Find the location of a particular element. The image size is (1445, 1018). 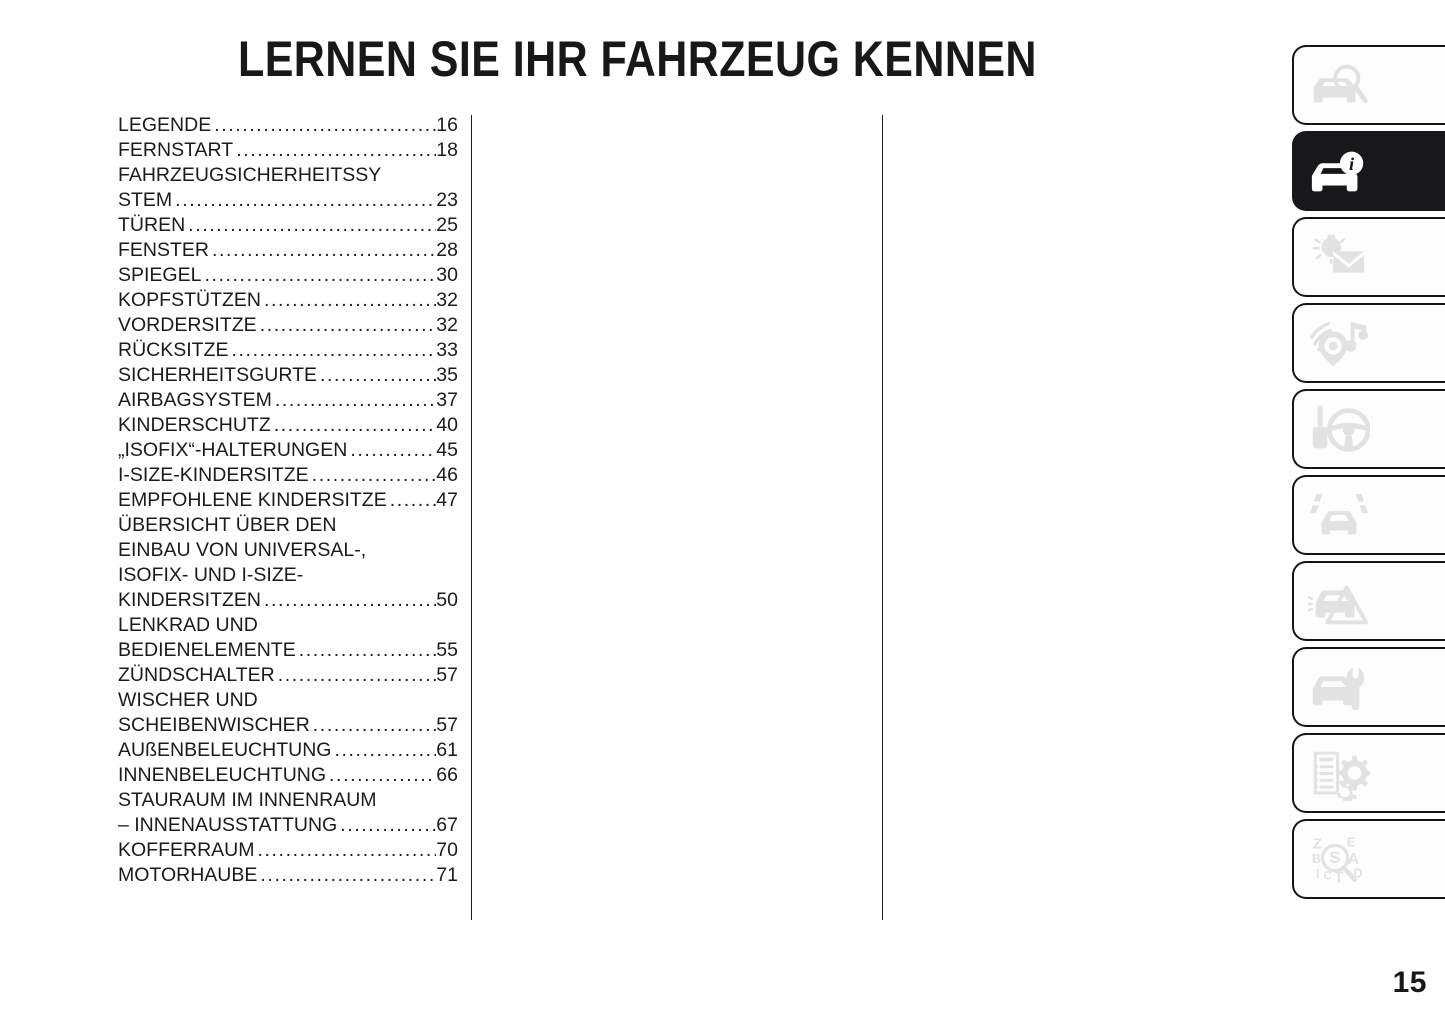

toc-entry-page-number: 23 is located at coordinates (447, 200).